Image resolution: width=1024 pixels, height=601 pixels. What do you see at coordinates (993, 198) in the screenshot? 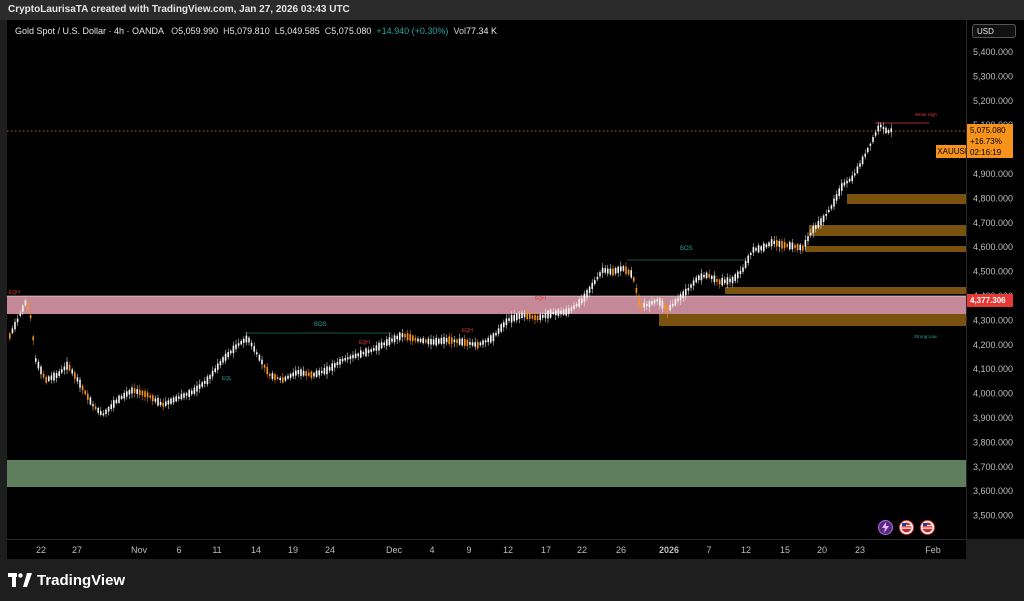
I see `price-tick-label: 4,800.000` at bounding box center [993, 198].